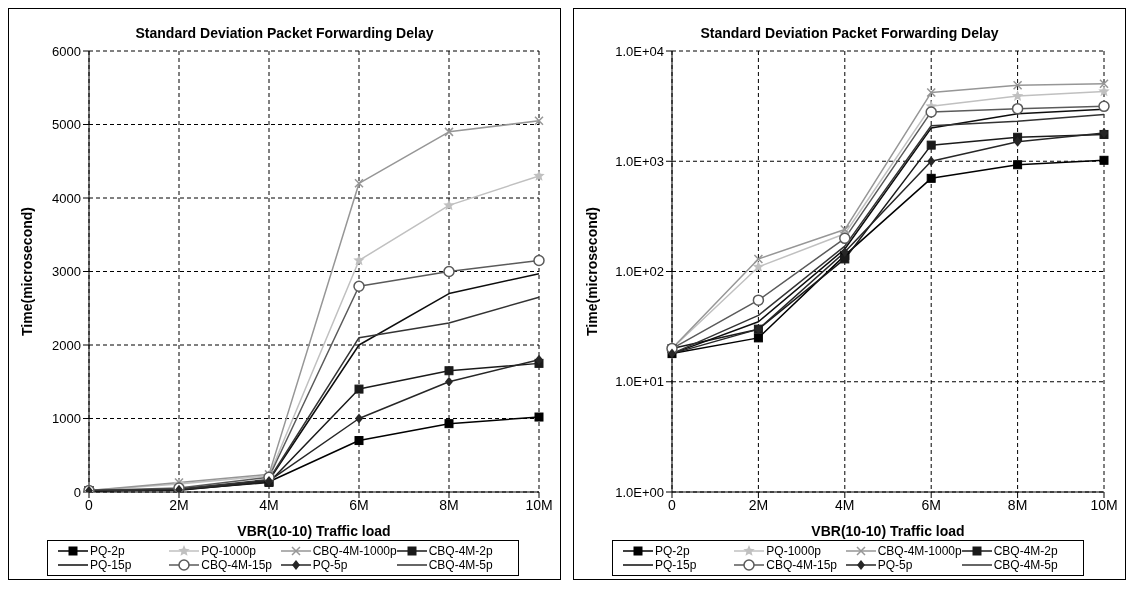 Image resolution: width=1135 pixels, height=590 pixels. What do you see at coordinates (639, 161) in the screenshot?
I see `y-tick-label: 1.0E+03` at bounding box center [639, 161].